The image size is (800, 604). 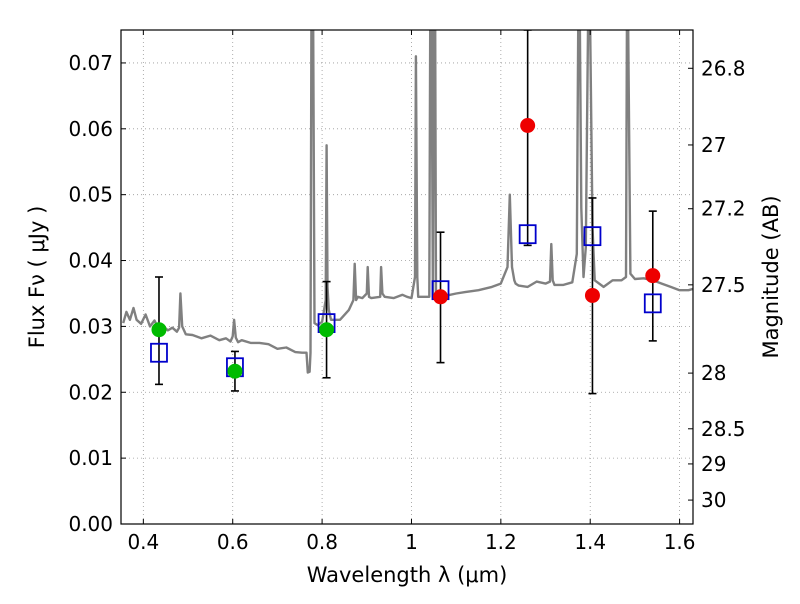 What do you see at coordinates (713, 500) in the screenshot?
I see `y2-tick-label: 30` at bounding box center [713, 500].